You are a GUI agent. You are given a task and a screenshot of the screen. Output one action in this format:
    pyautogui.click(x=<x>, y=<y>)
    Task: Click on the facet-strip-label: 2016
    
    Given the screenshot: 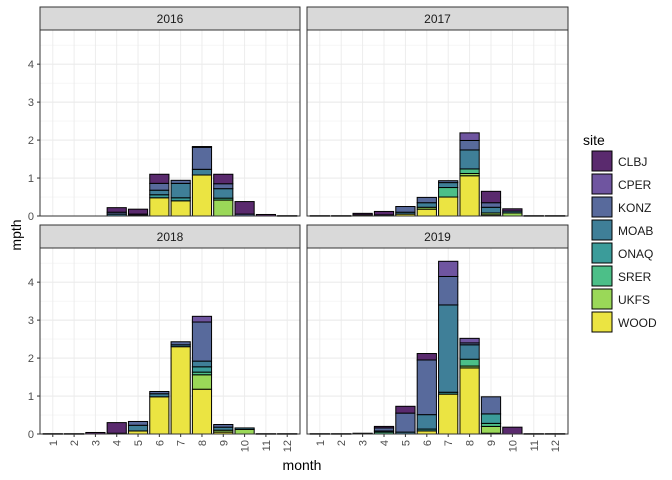 What is the action you would take?
    pyautogui.click(x=170, y=19)
    